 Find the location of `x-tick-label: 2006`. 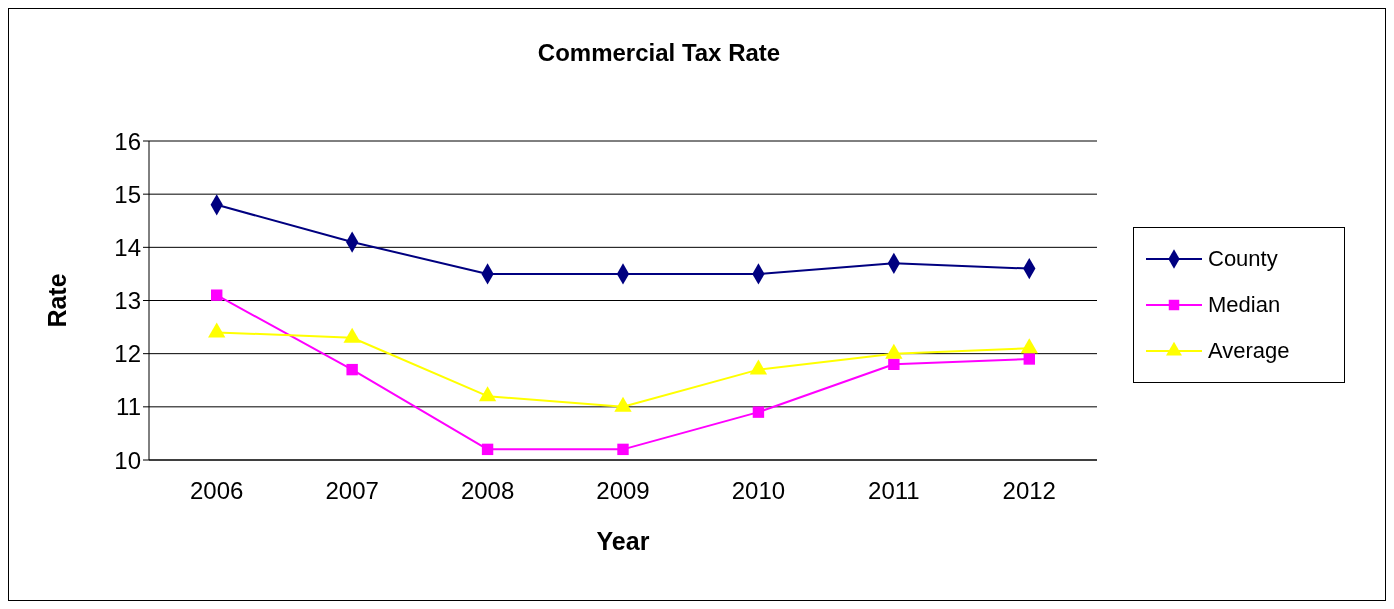

x-tick-label: 2006 is located at coordinates (217, 491).